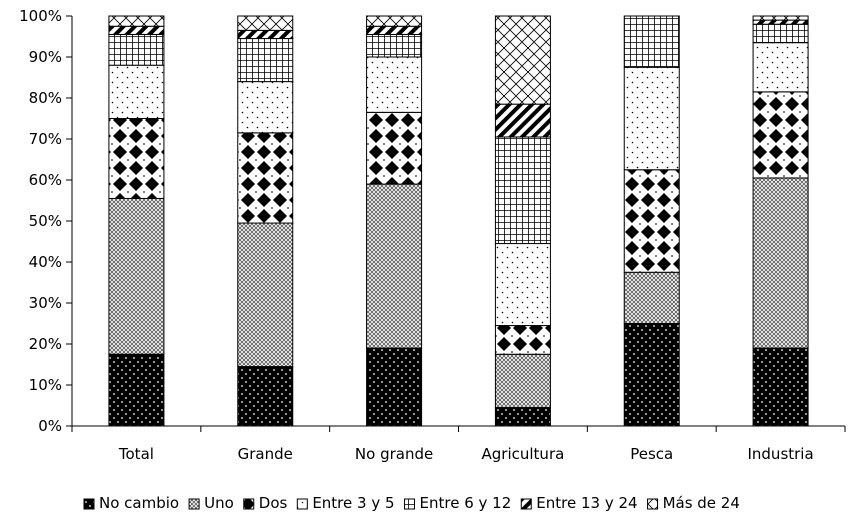 The width and height of the screenshot is (860, 517). What do you see at coordinates (353, 503) in the screenshot?
I see `legend-label: Entre 3 y 5` at bounding box center [353, 503].